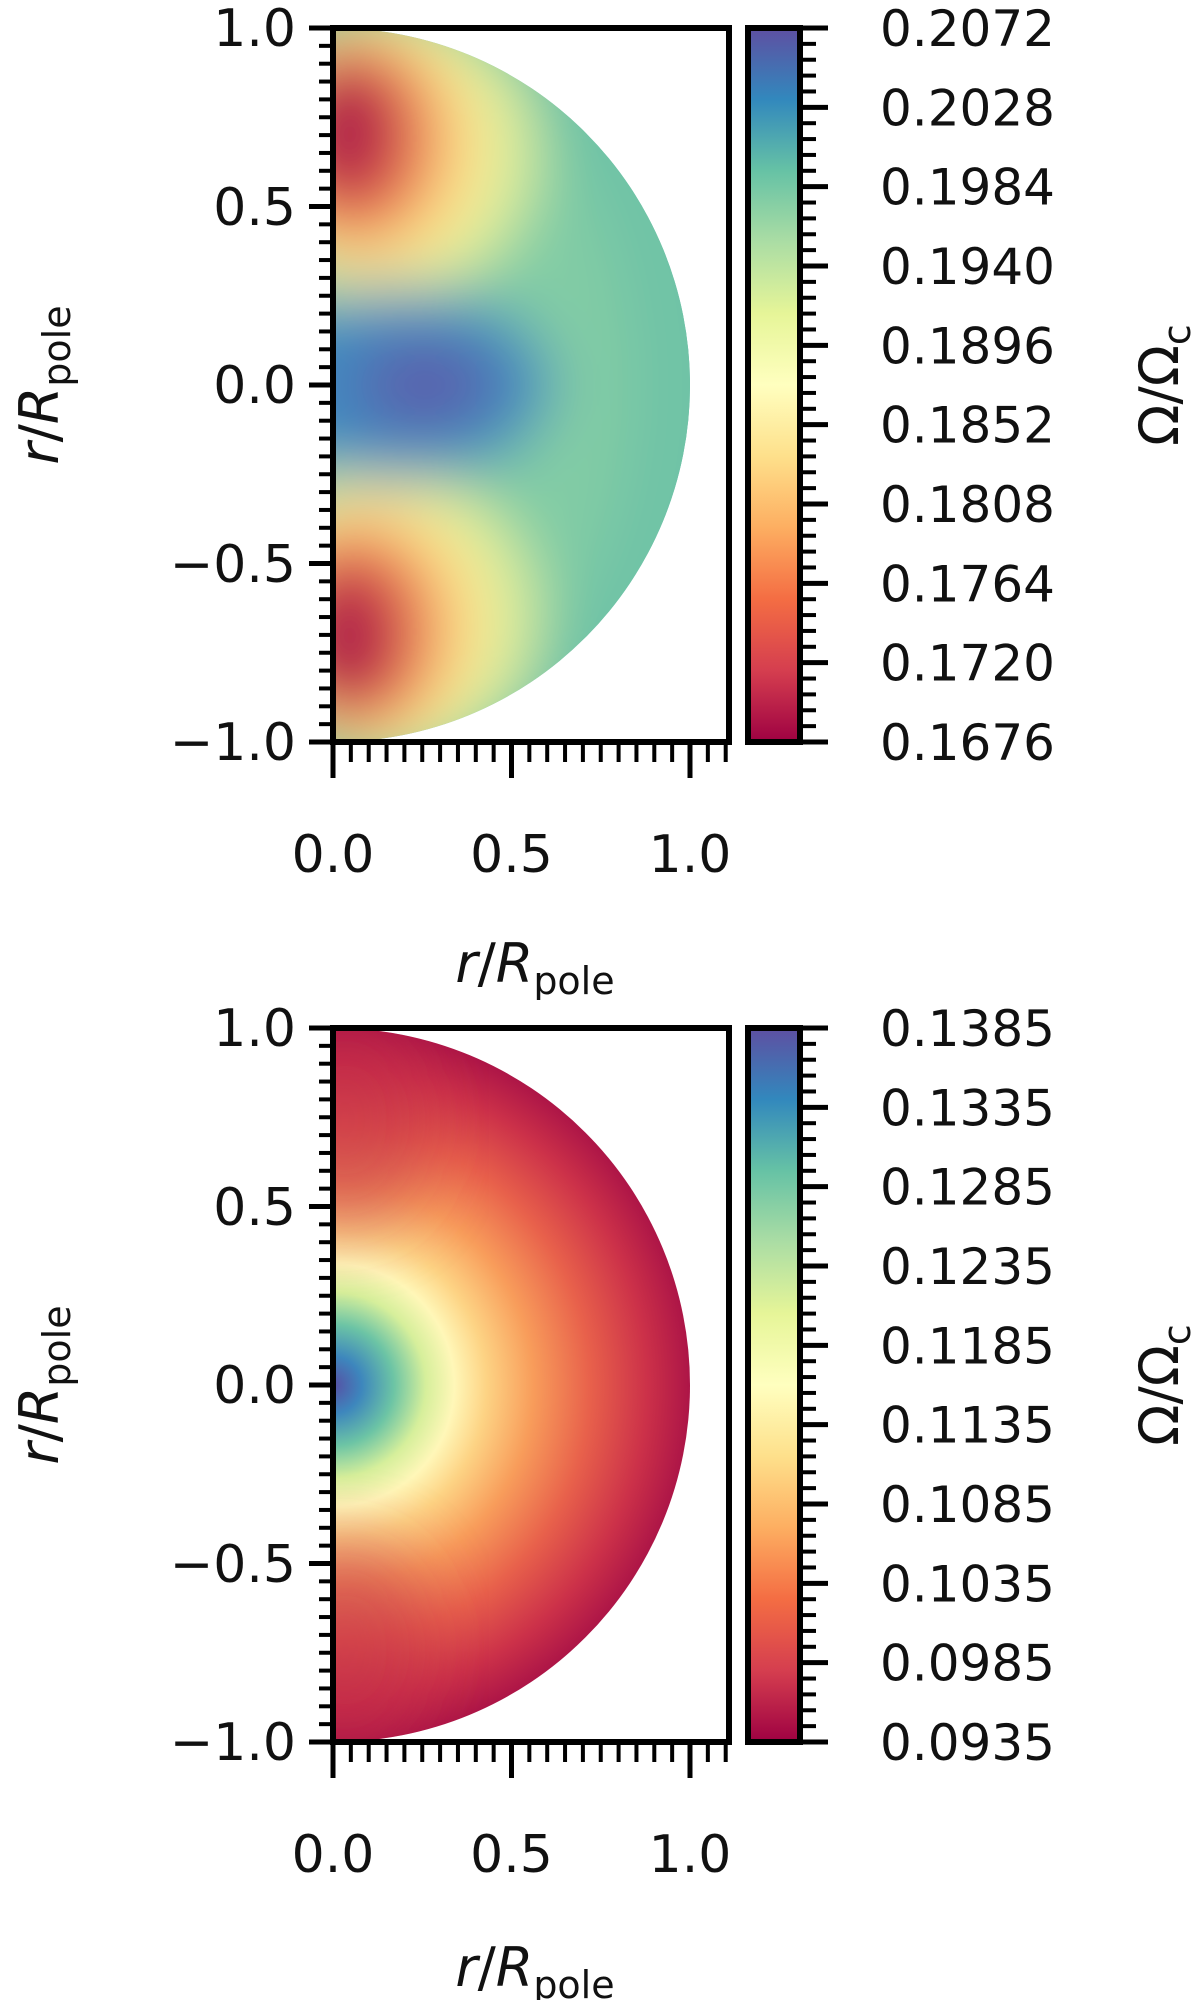 The image size is (1200, 2010). What do you see at coordinates (967, 426) in the screenshot?
I see `colorbar-tick-label: 0.1852` at bounding box center [967, 426].